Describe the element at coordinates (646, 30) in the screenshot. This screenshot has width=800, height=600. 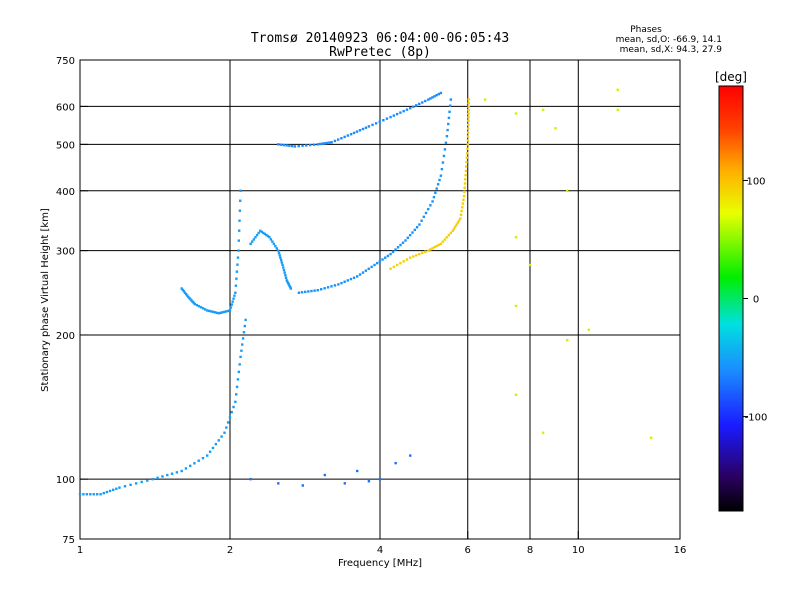
I see `stats-heading: Phases` at that location.